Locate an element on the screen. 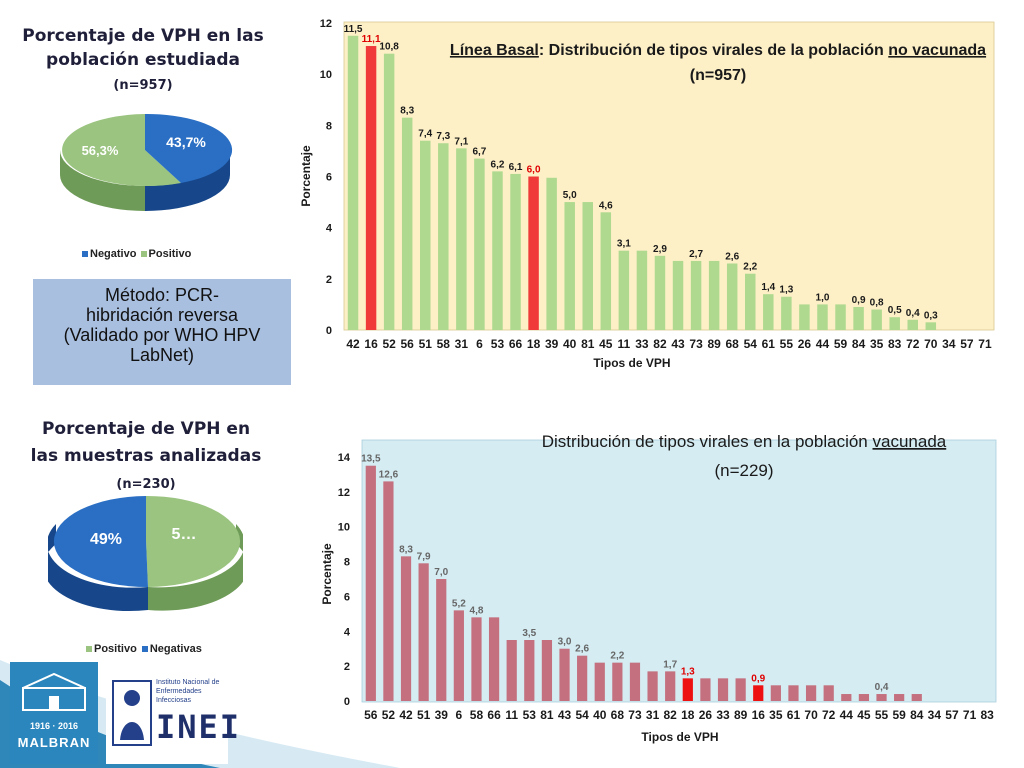  chart1-value-label-40: 5,0 is located at coordinates (570, 195).